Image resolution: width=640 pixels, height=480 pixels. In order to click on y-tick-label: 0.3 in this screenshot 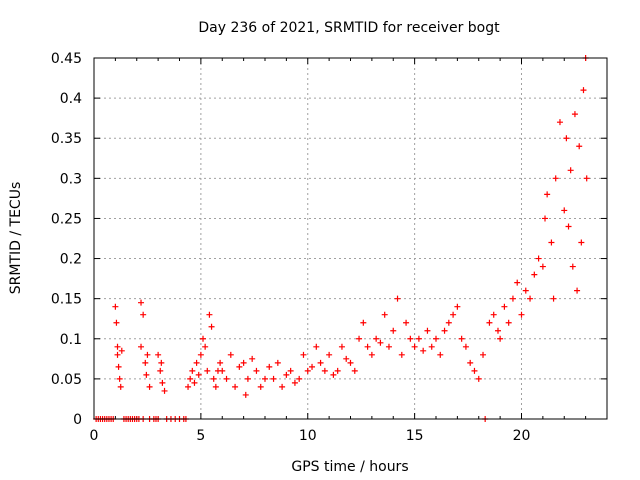, I will do `click(71, 179)`.